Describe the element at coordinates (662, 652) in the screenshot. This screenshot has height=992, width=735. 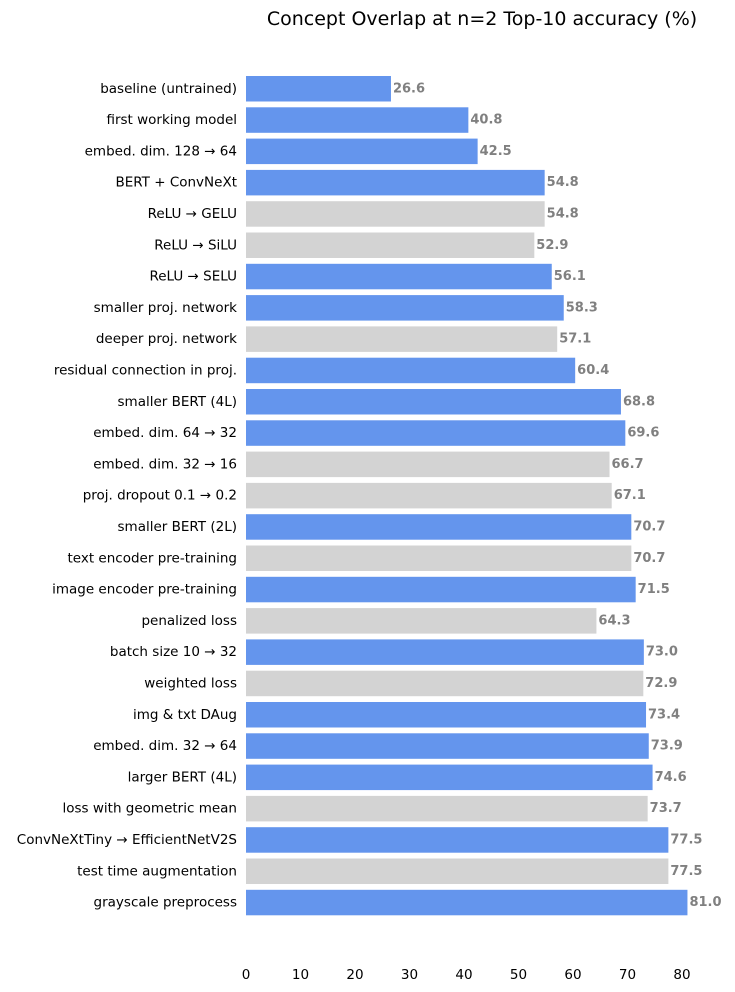
I see `value-label-18: 73.0` at that location.